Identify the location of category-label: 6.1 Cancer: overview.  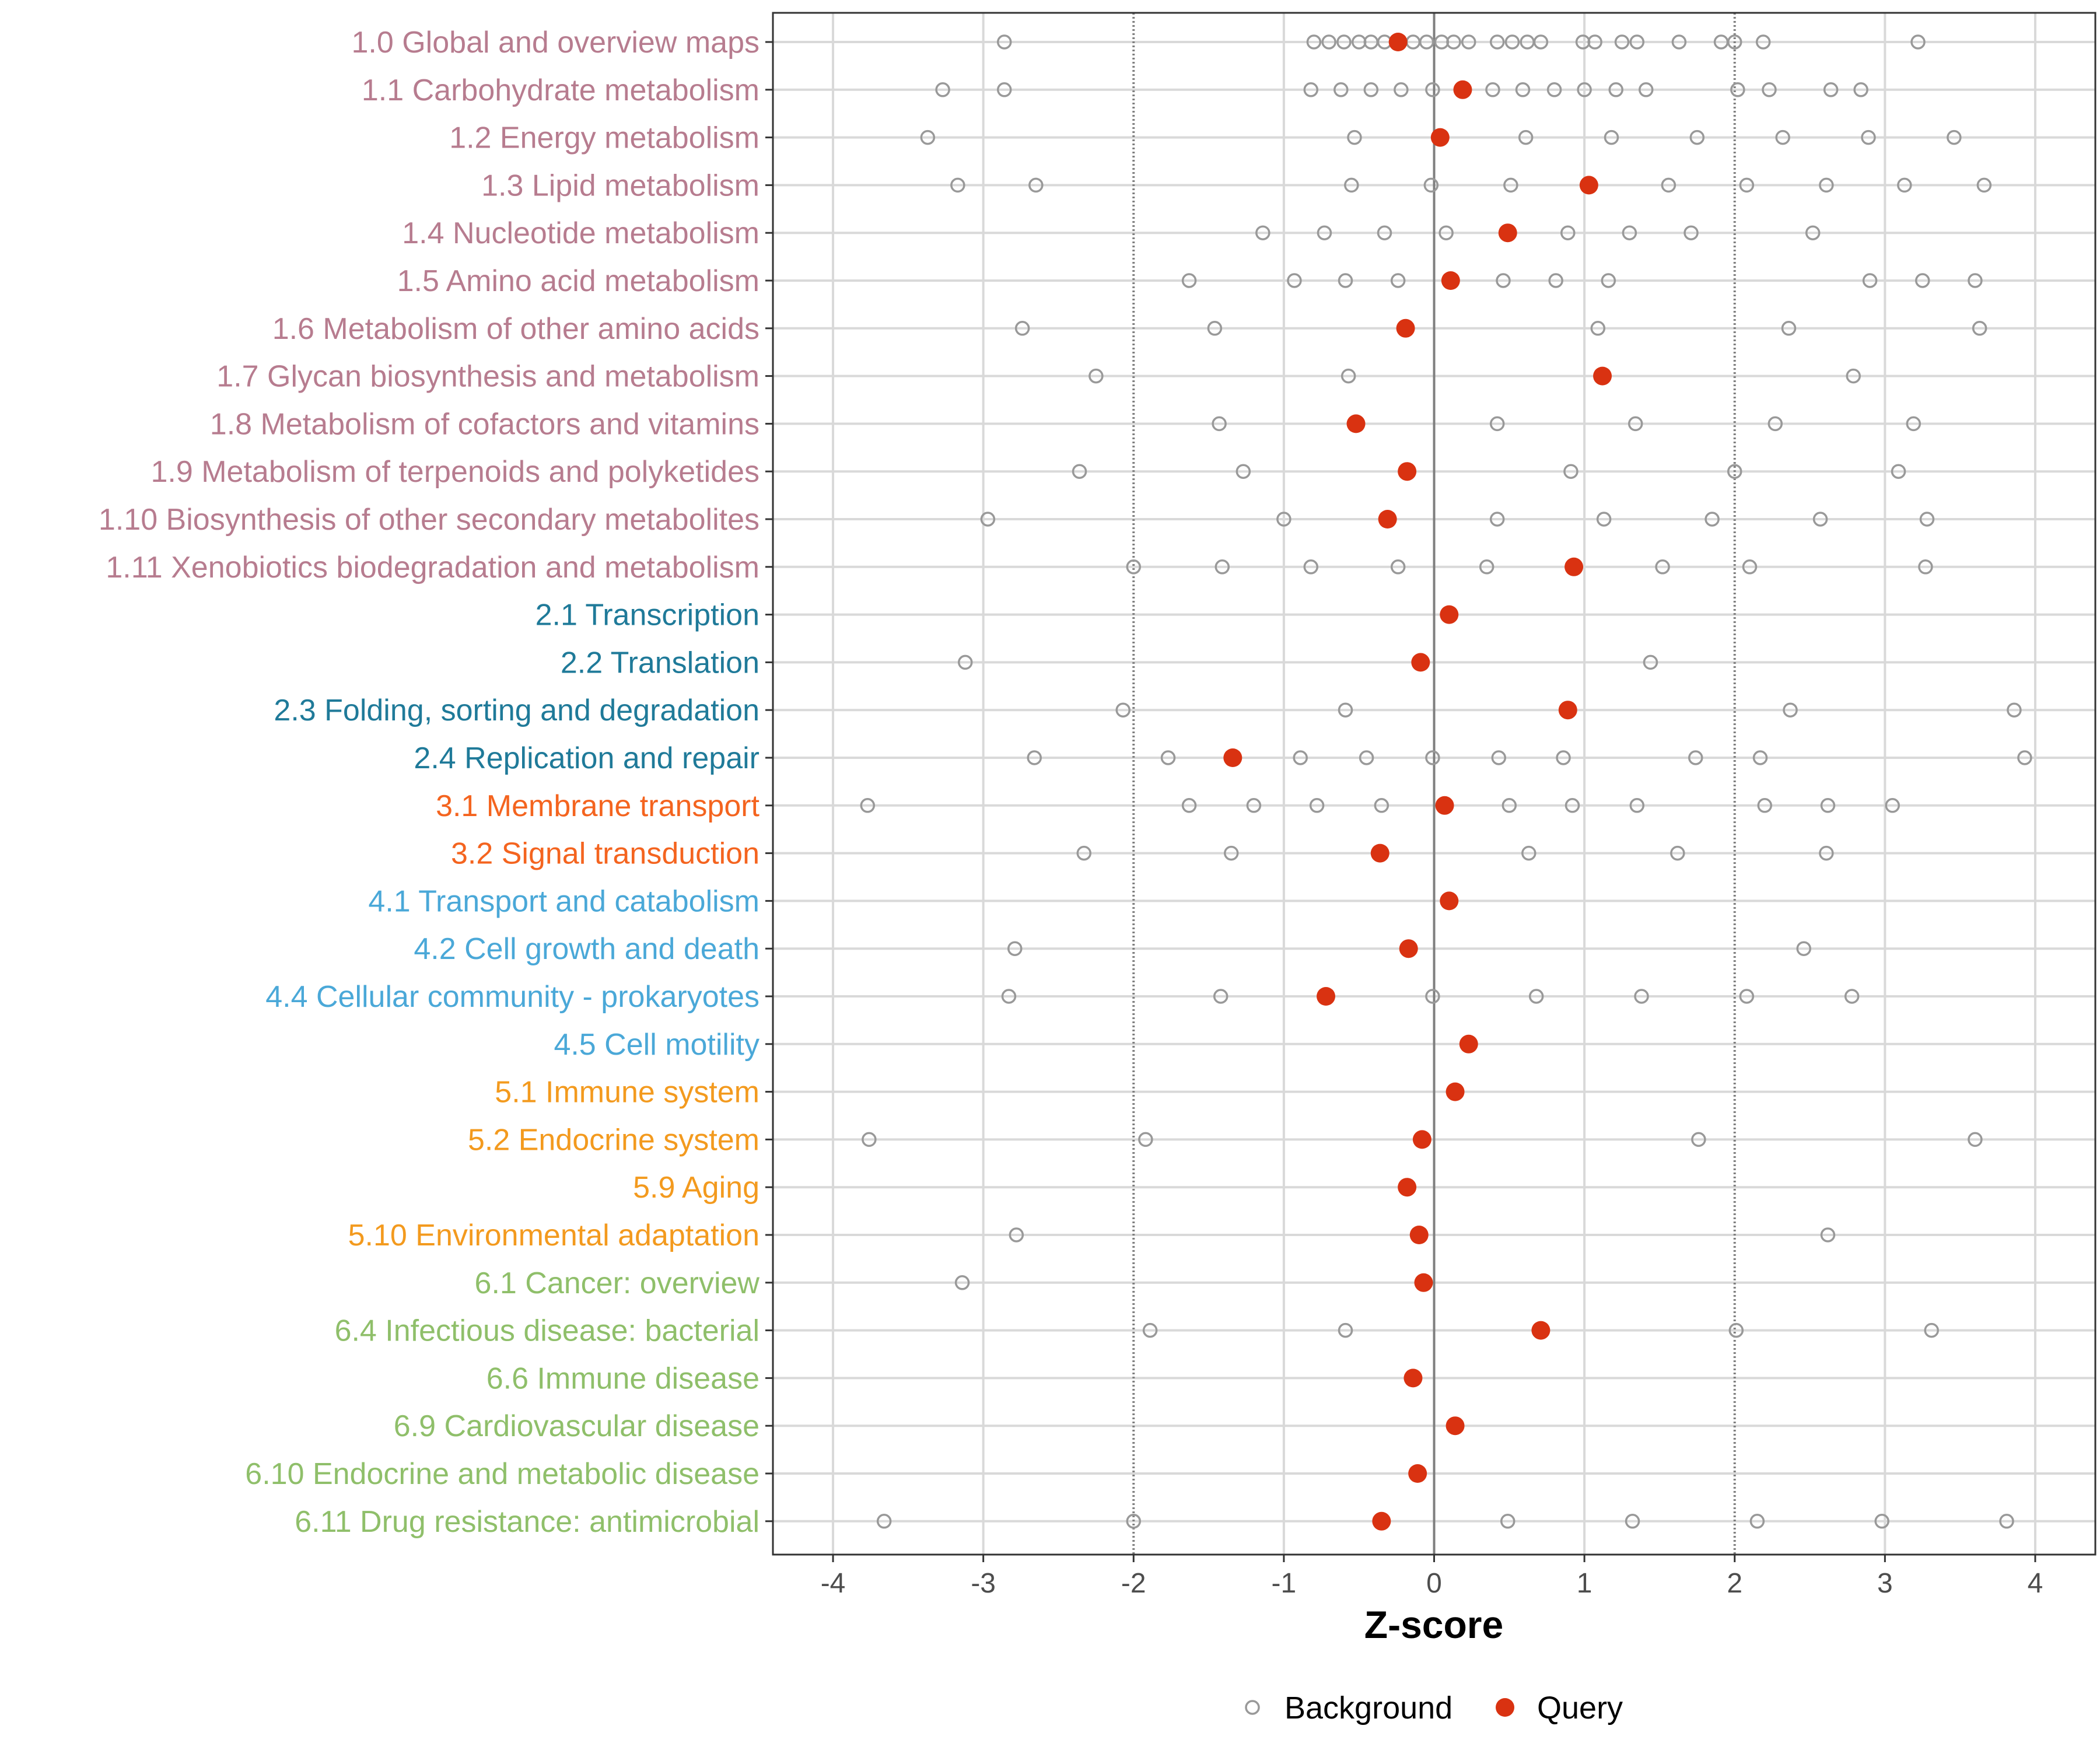
(617, 1283).